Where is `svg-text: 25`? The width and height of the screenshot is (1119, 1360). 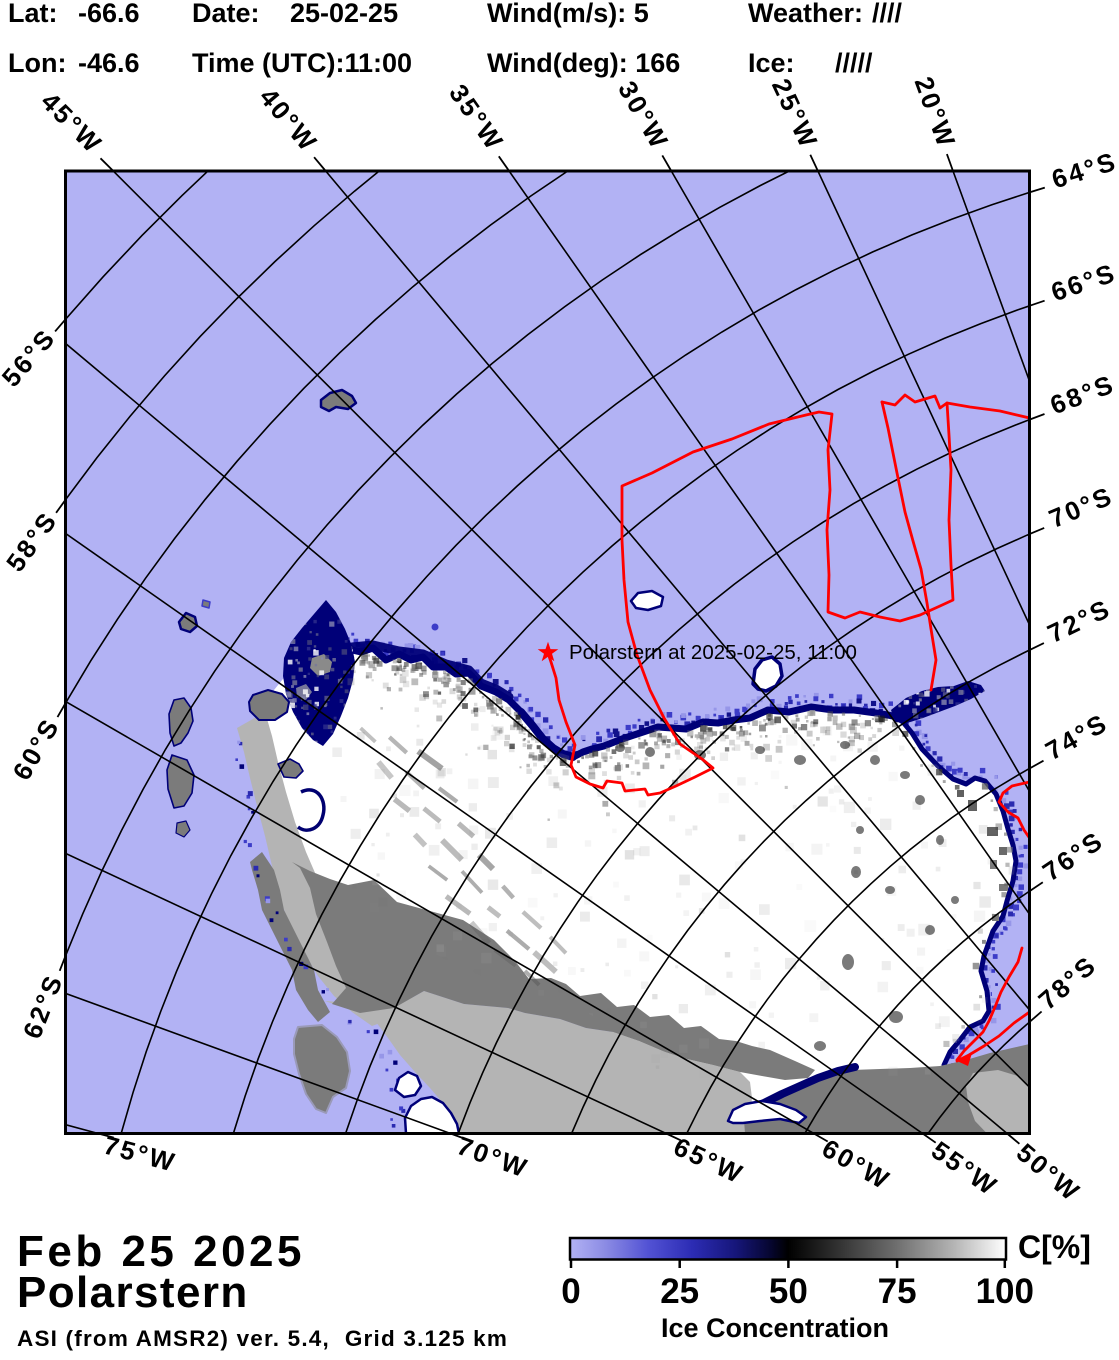 svg-text: 25 is located at coordinates (679, 1291).